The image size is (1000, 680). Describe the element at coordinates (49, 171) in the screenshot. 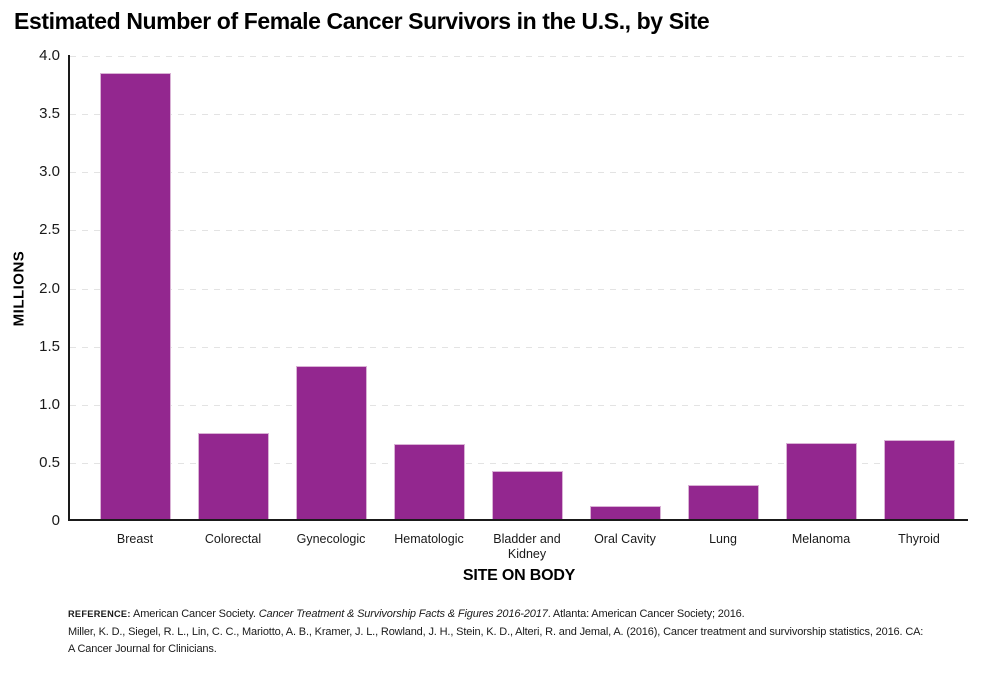

I see `y-tick-label: 3.0` at that location.